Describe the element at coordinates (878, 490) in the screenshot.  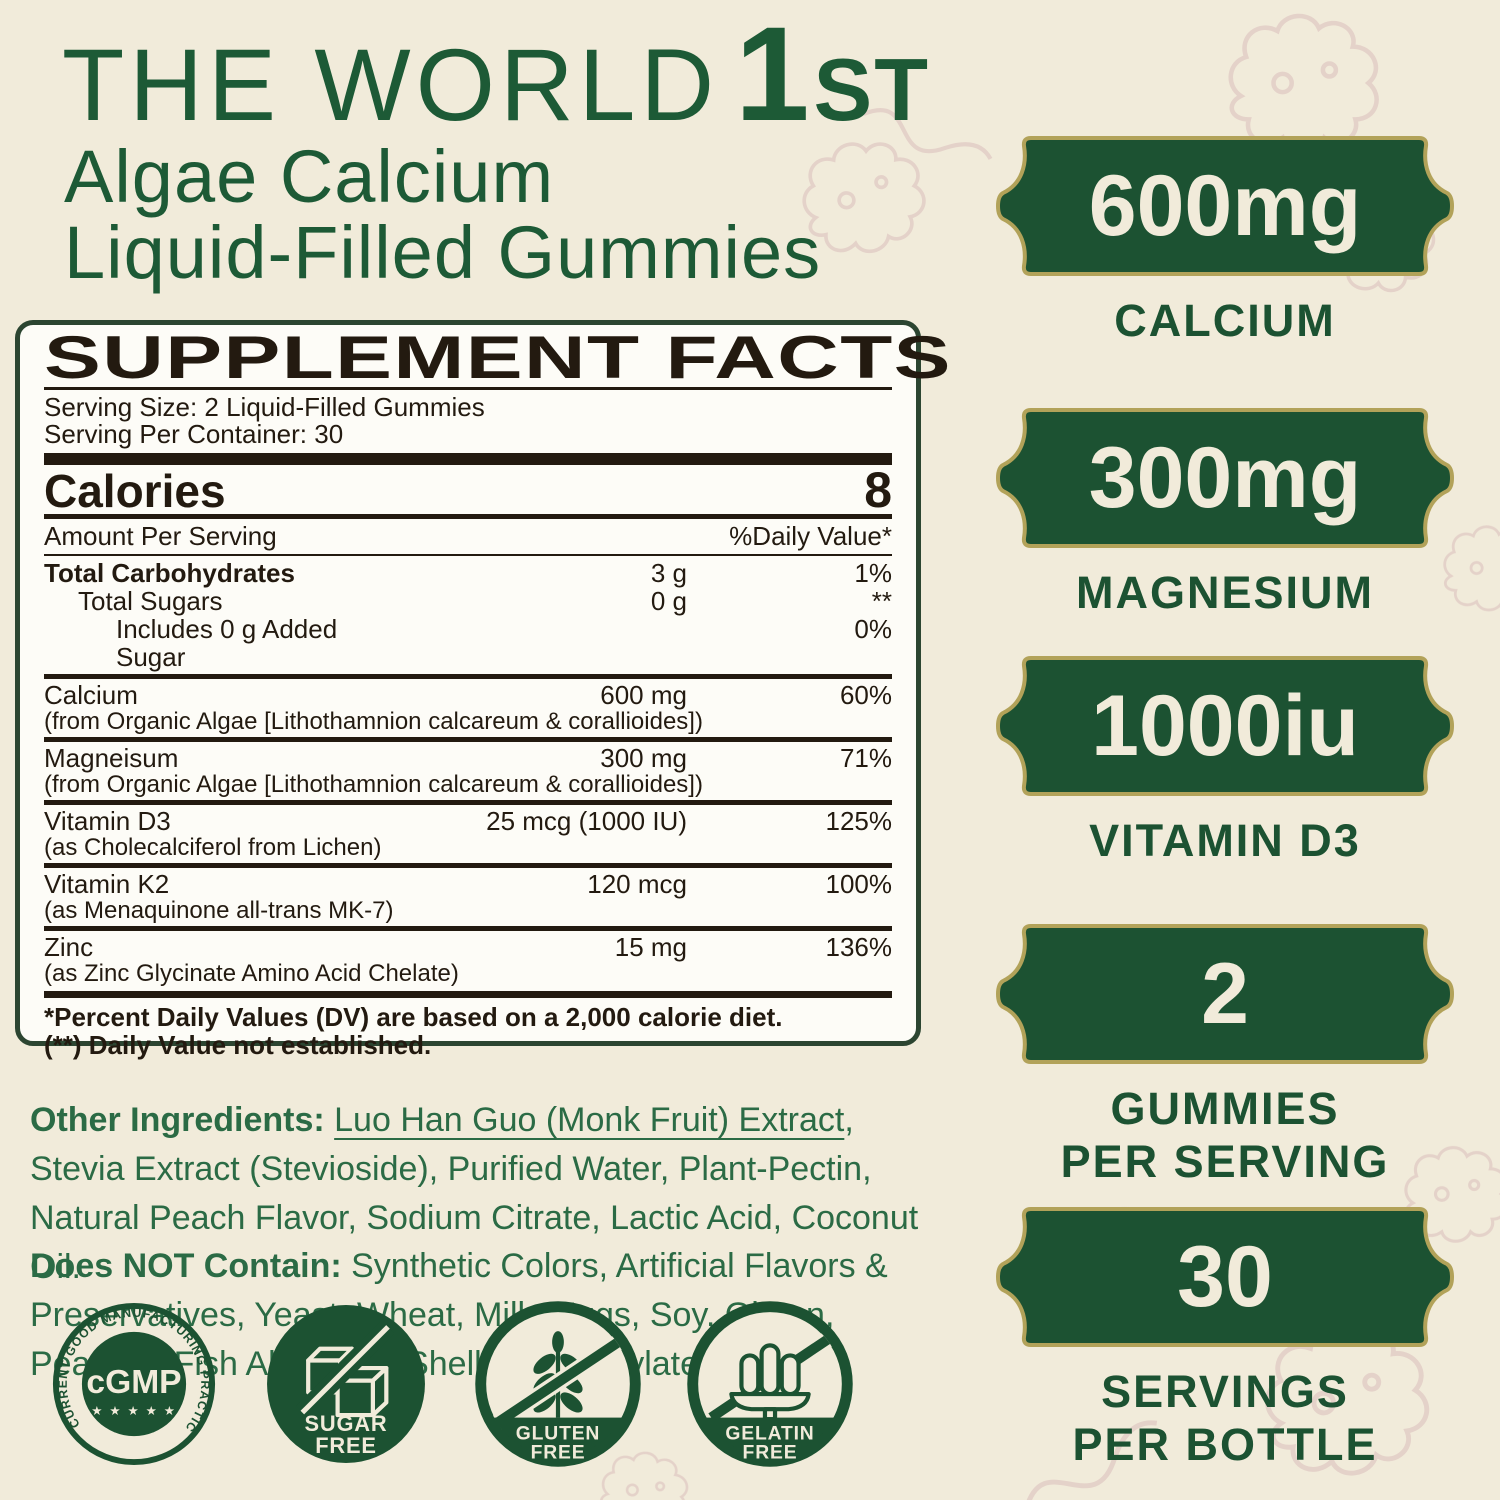
I see `calories-value: 8` at that location.